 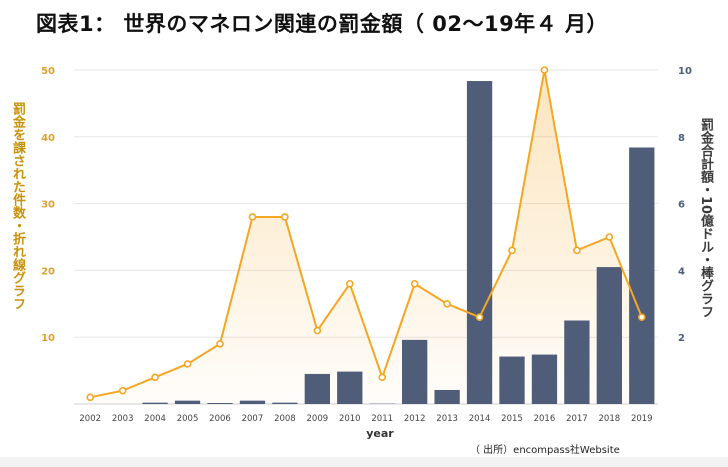 What do you see at coordinates (610, 419) in the screenshot?
I see `x-tick-label: 2018` at bounding box center [610, 419].